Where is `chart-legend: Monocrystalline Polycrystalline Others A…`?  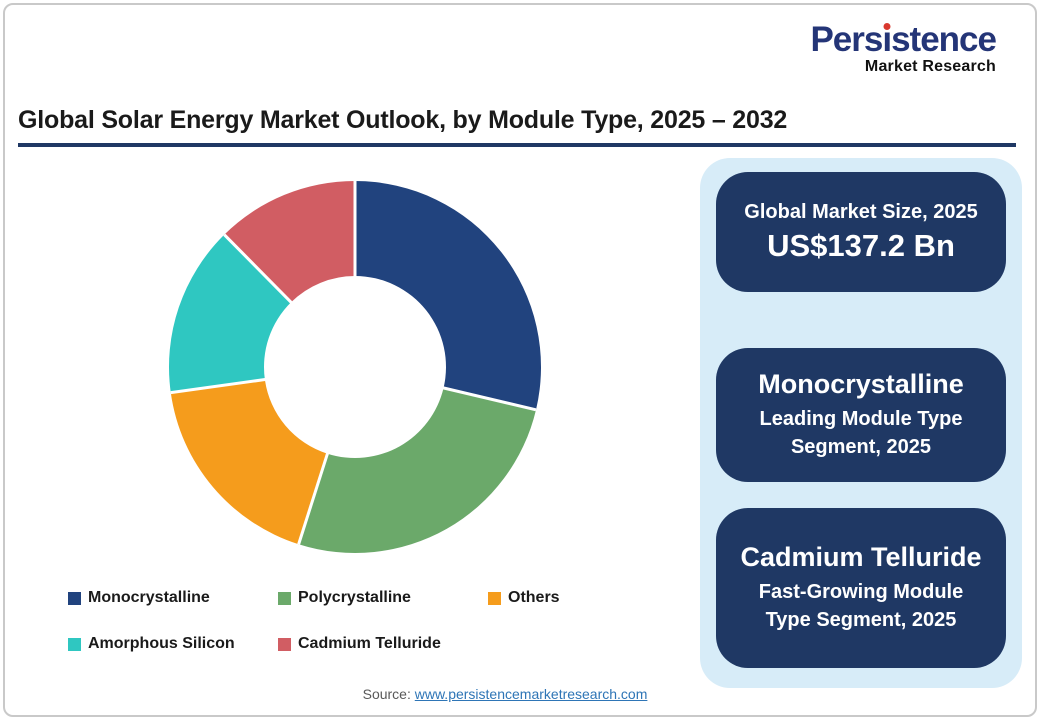 chart-legend: Monocrystalline Polycrystalline Others A… is located at coordinates (314, 621).